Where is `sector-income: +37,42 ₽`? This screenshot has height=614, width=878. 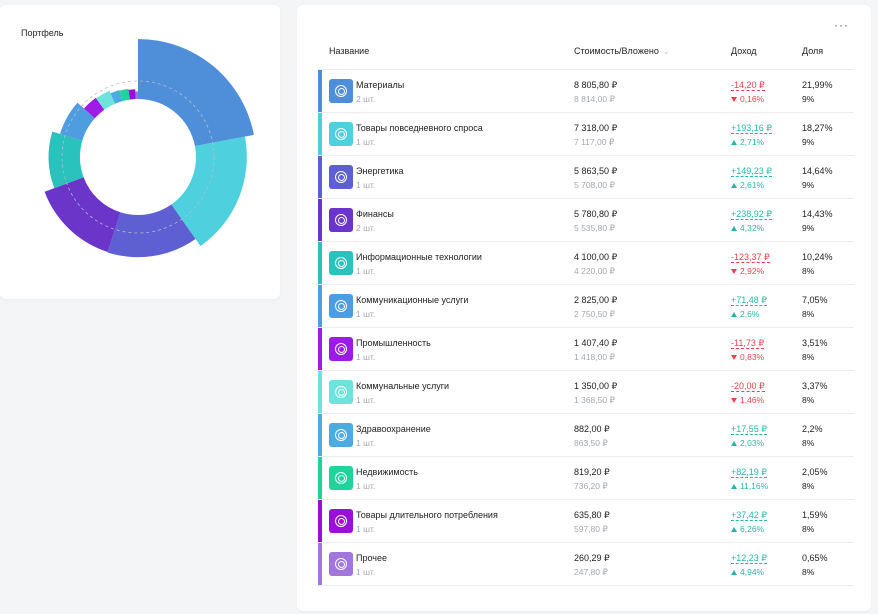
sector-income: +37,42 ₽ is located at coordinates (749, 515).